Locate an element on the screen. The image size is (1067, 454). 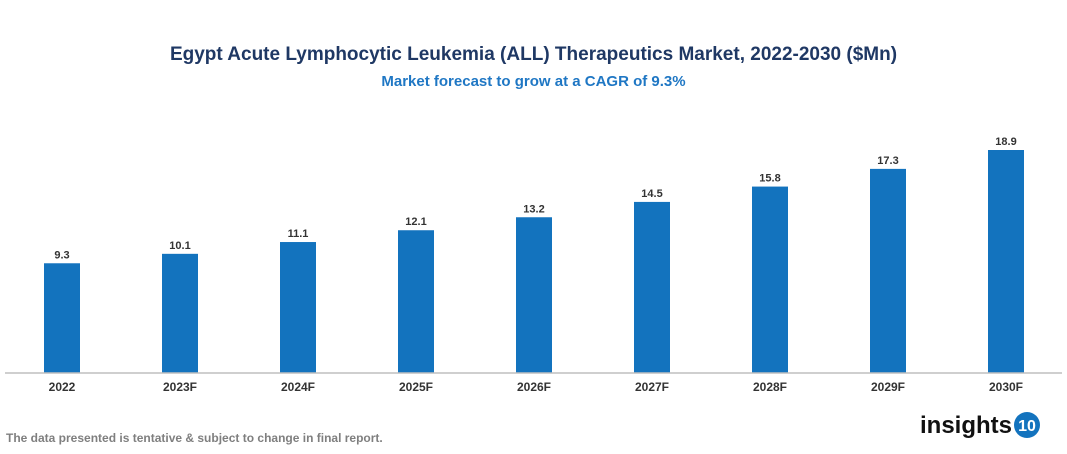
svg-text: 10 is located at coordinates (1027, 426).